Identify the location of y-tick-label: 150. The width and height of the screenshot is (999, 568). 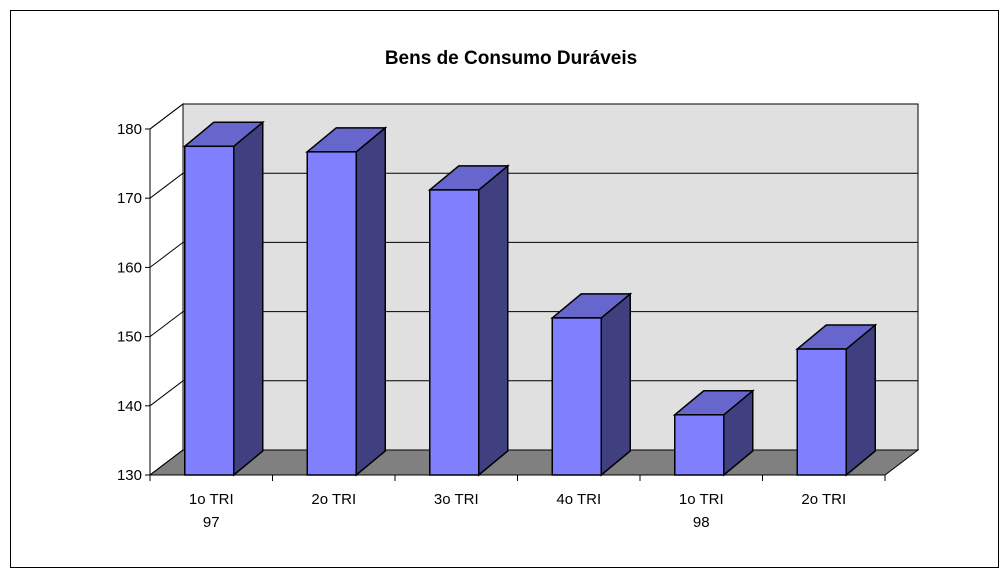
(129, 337).